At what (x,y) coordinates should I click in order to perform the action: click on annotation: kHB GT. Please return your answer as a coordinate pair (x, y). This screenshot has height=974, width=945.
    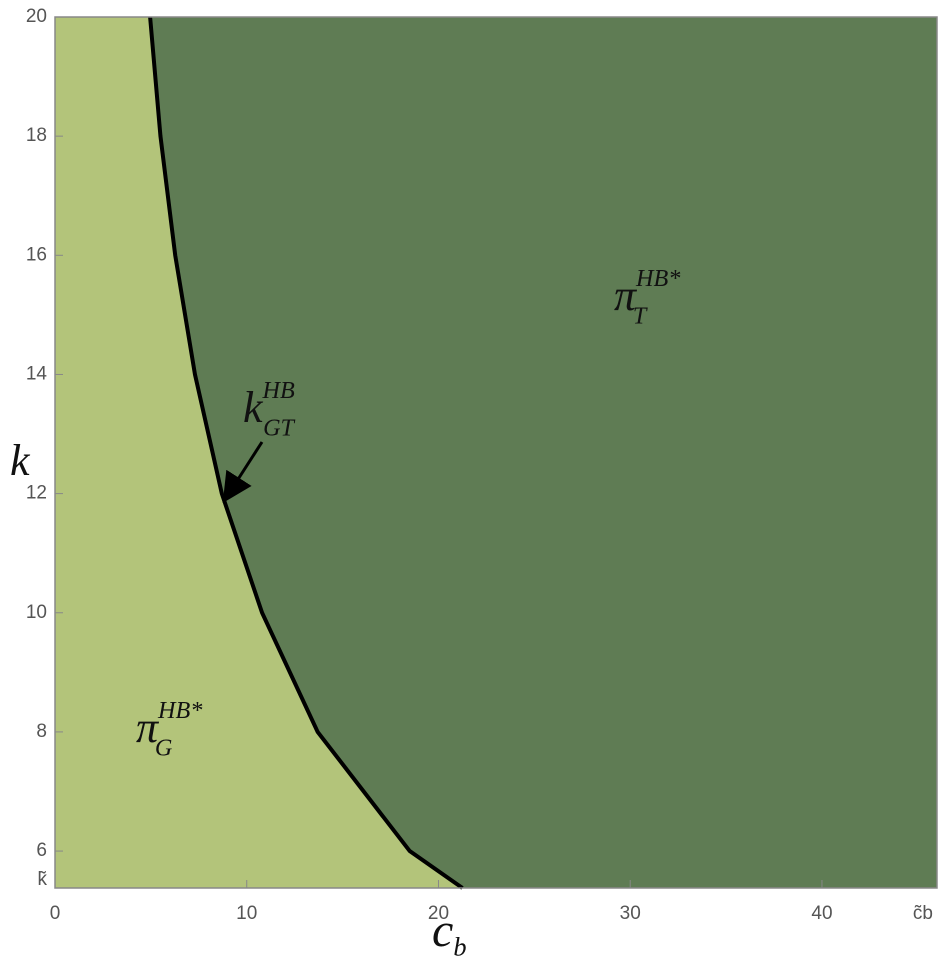
    Looking at the image, I should click on (269, 409).